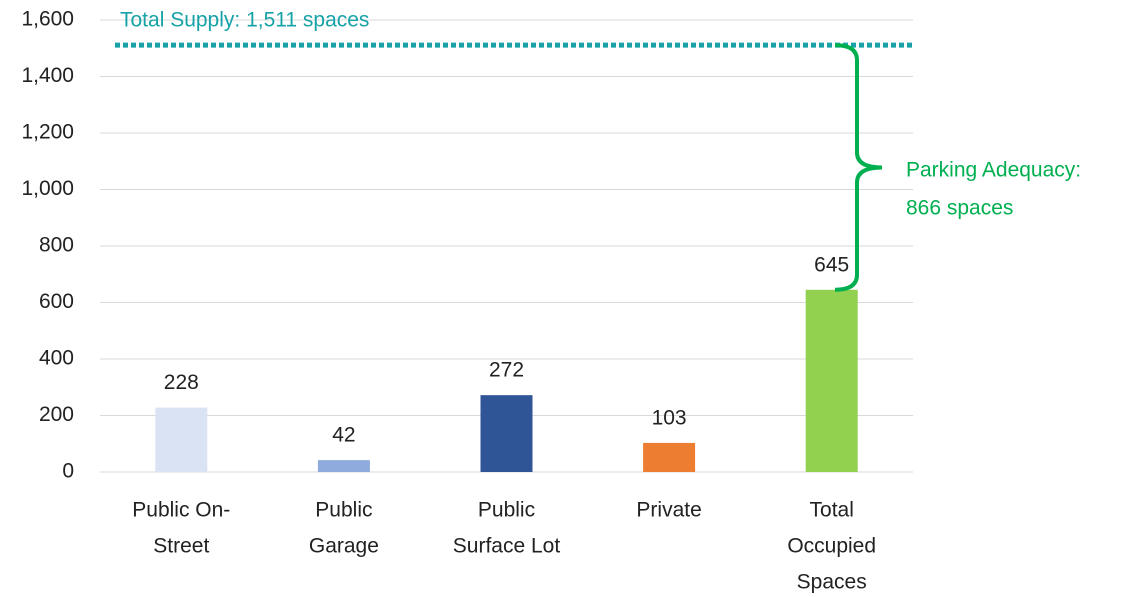 The width and height of the screenshot is (1126, 597). I want to click on y-tick-label: 400, so click(56, 358).